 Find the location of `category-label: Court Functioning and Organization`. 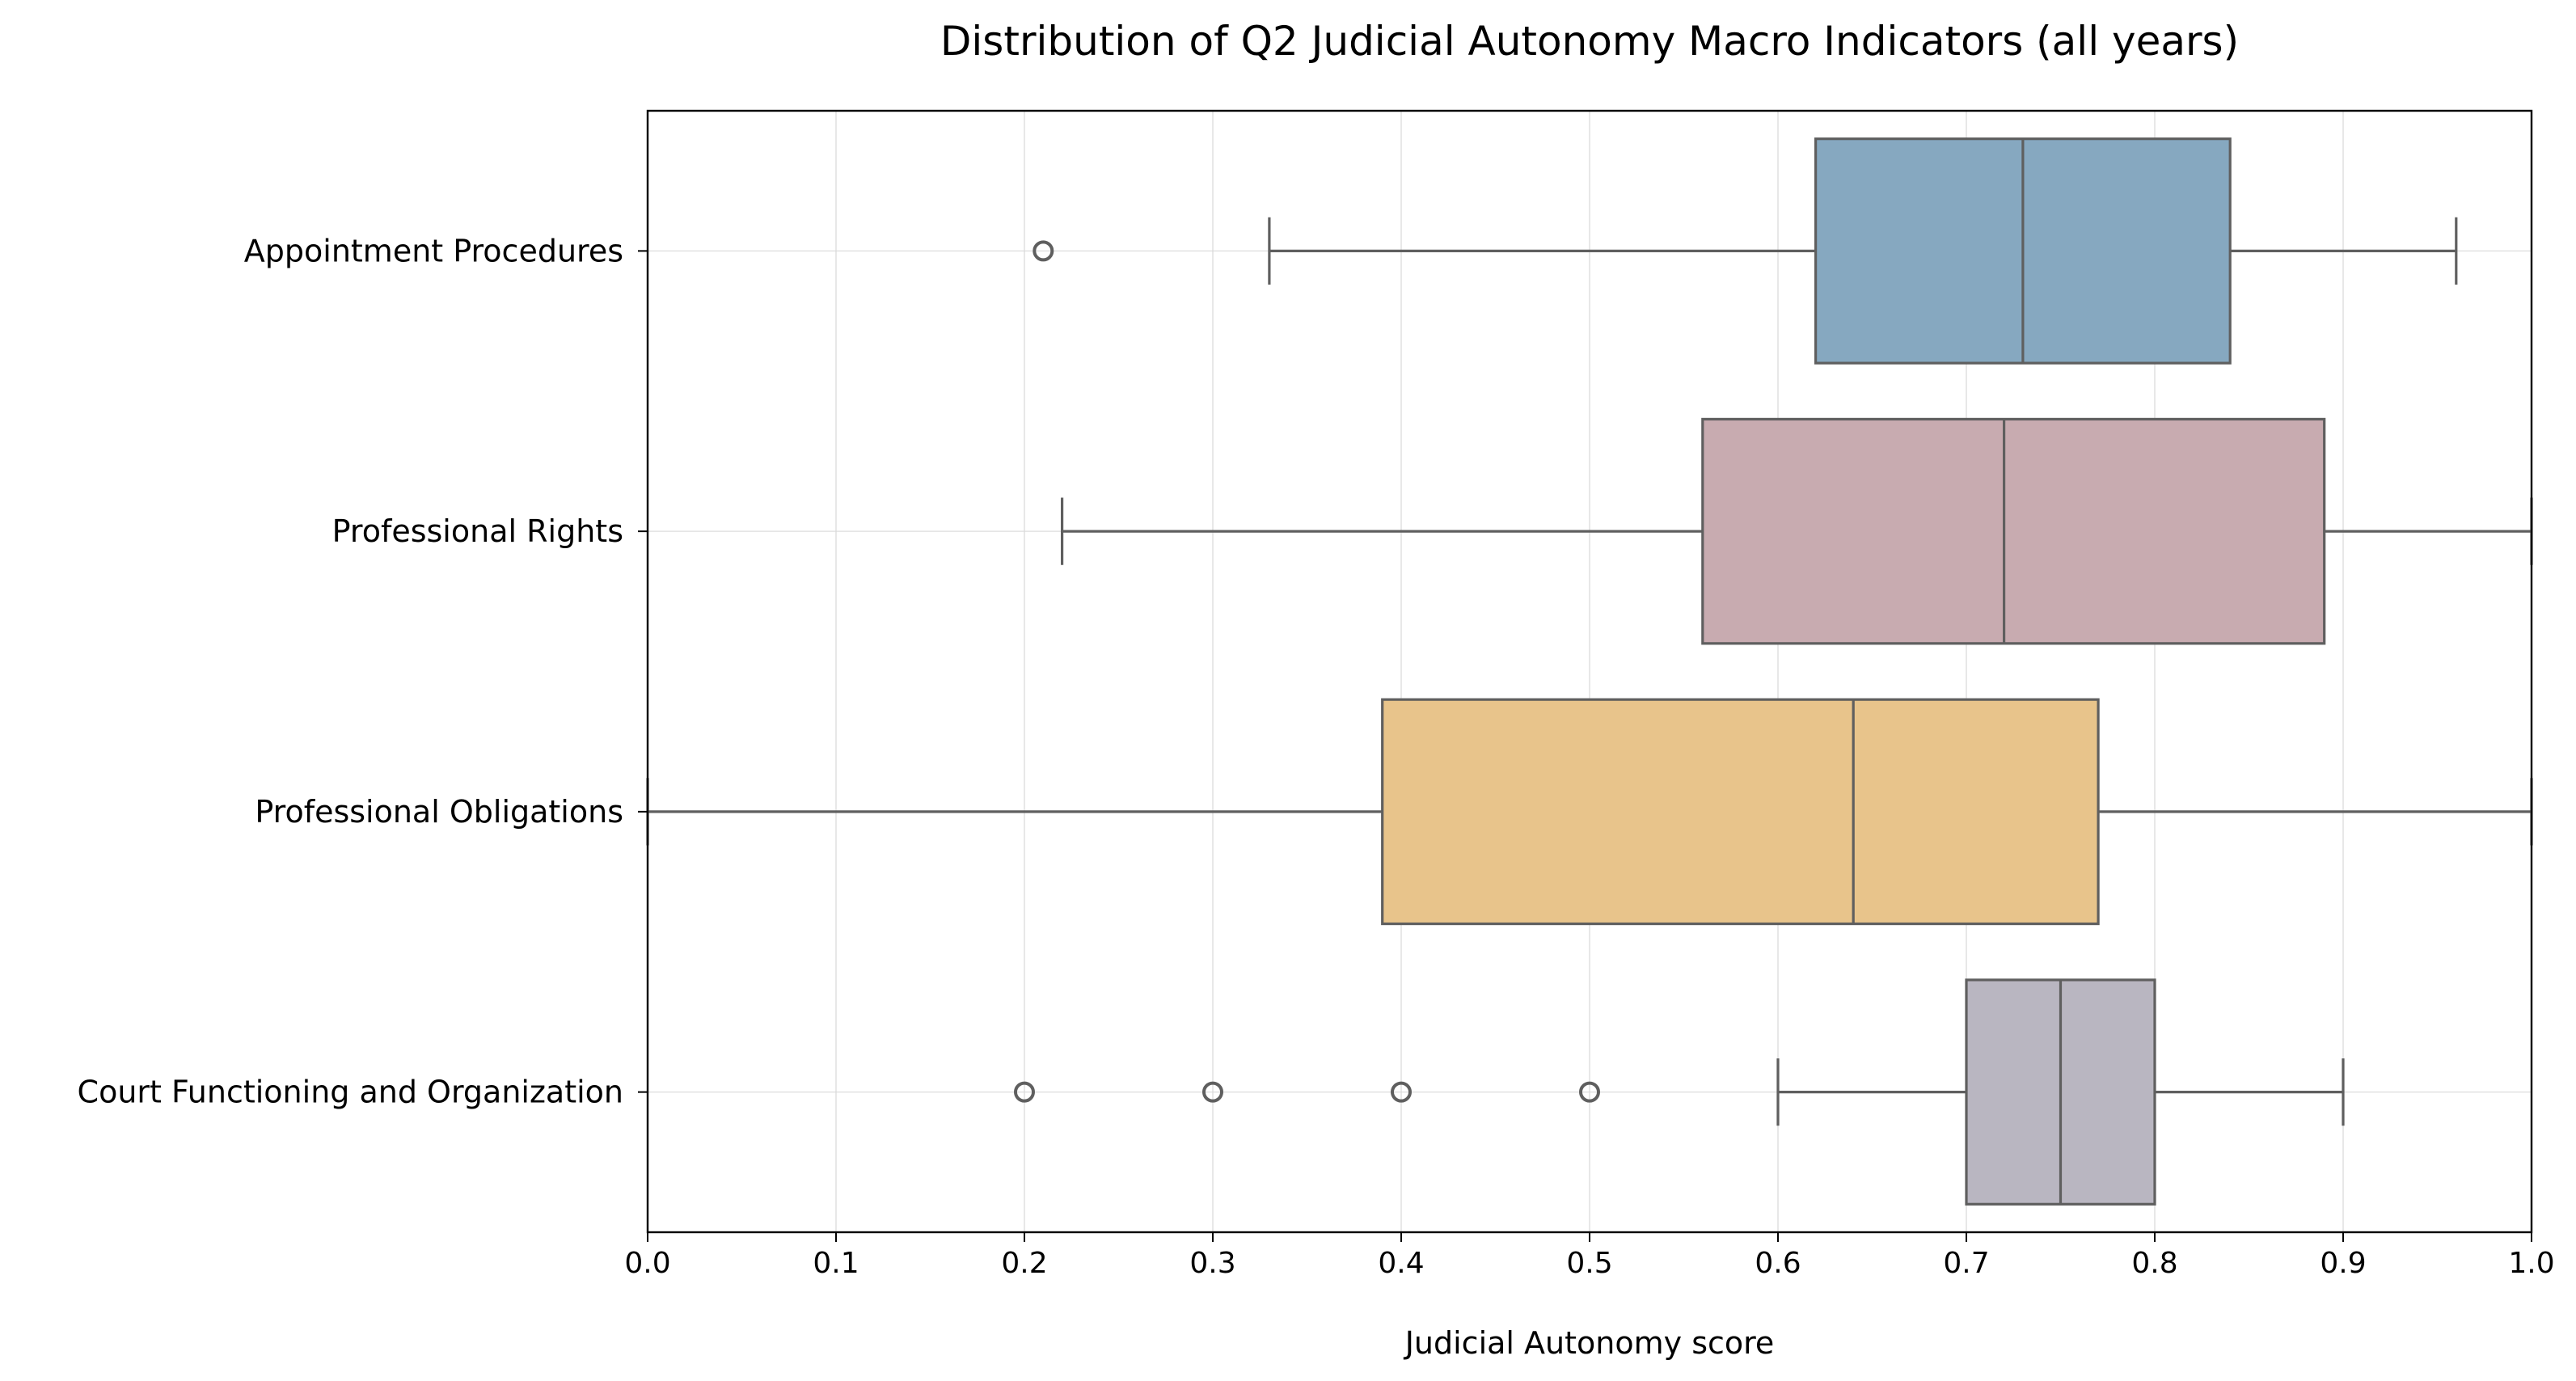

category-label: Court Functioning and Organization is located at coordinates (350, 1092).